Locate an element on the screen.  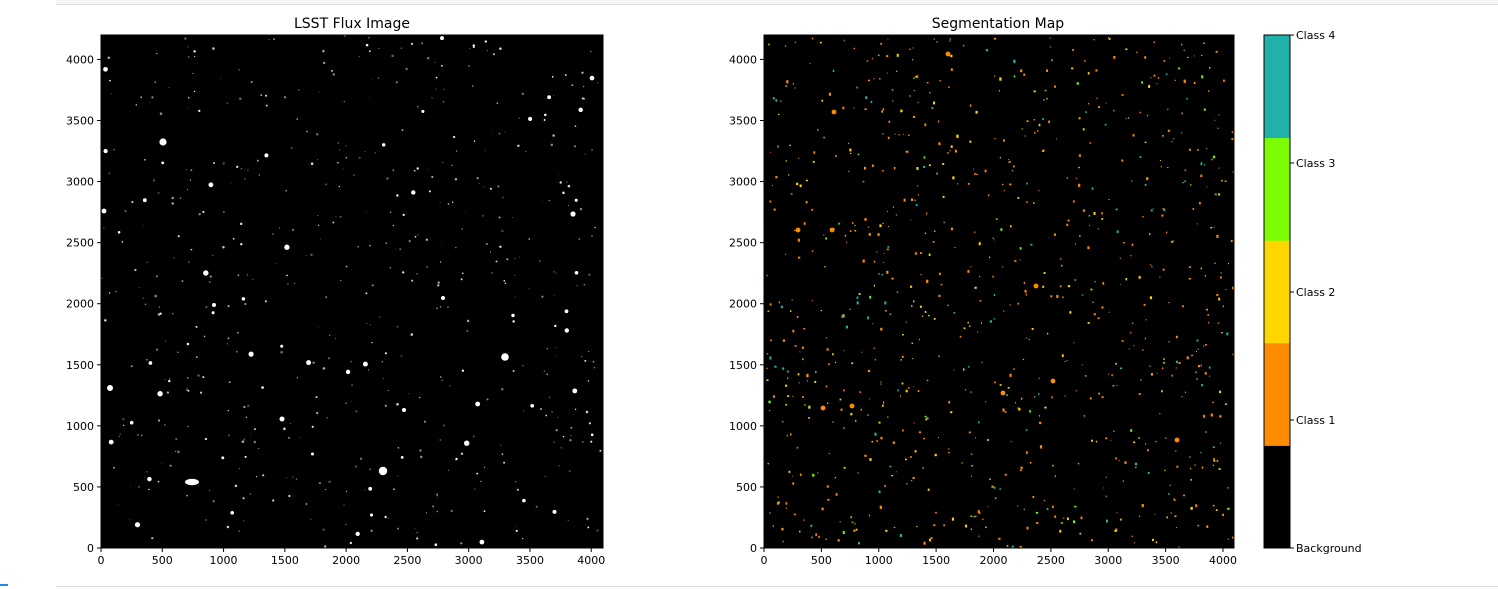
flux-y-tick-label: 1500 is located at coordinates (80, 365).